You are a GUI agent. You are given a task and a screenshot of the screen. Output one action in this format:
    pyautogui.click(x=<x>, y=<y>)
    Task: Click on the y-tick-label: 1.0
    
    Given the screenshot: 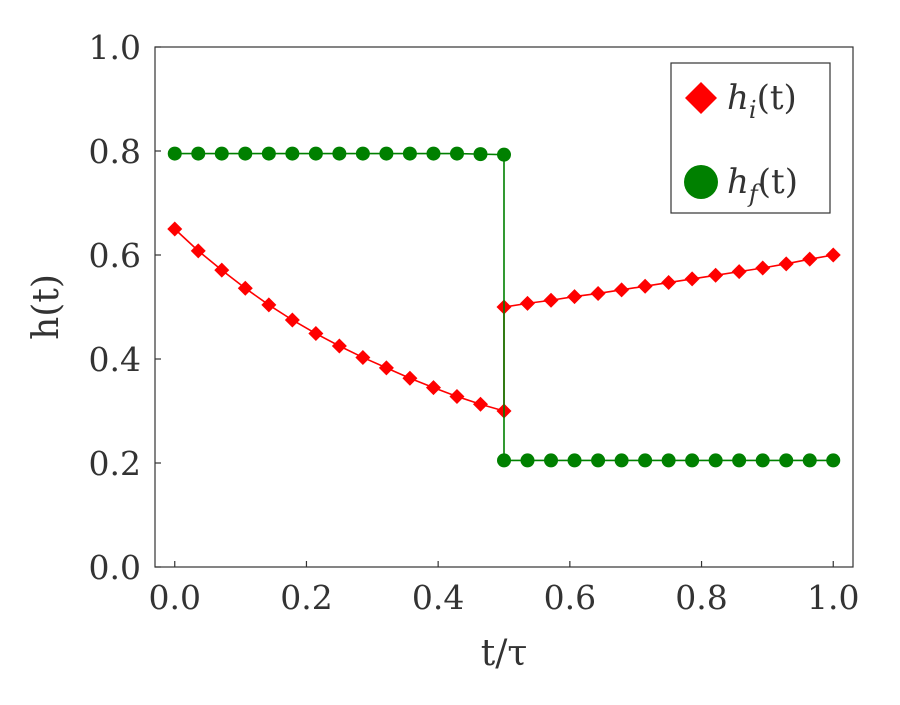 What is the action you would take?
    pyautogui.click(x=115, y=47)
    